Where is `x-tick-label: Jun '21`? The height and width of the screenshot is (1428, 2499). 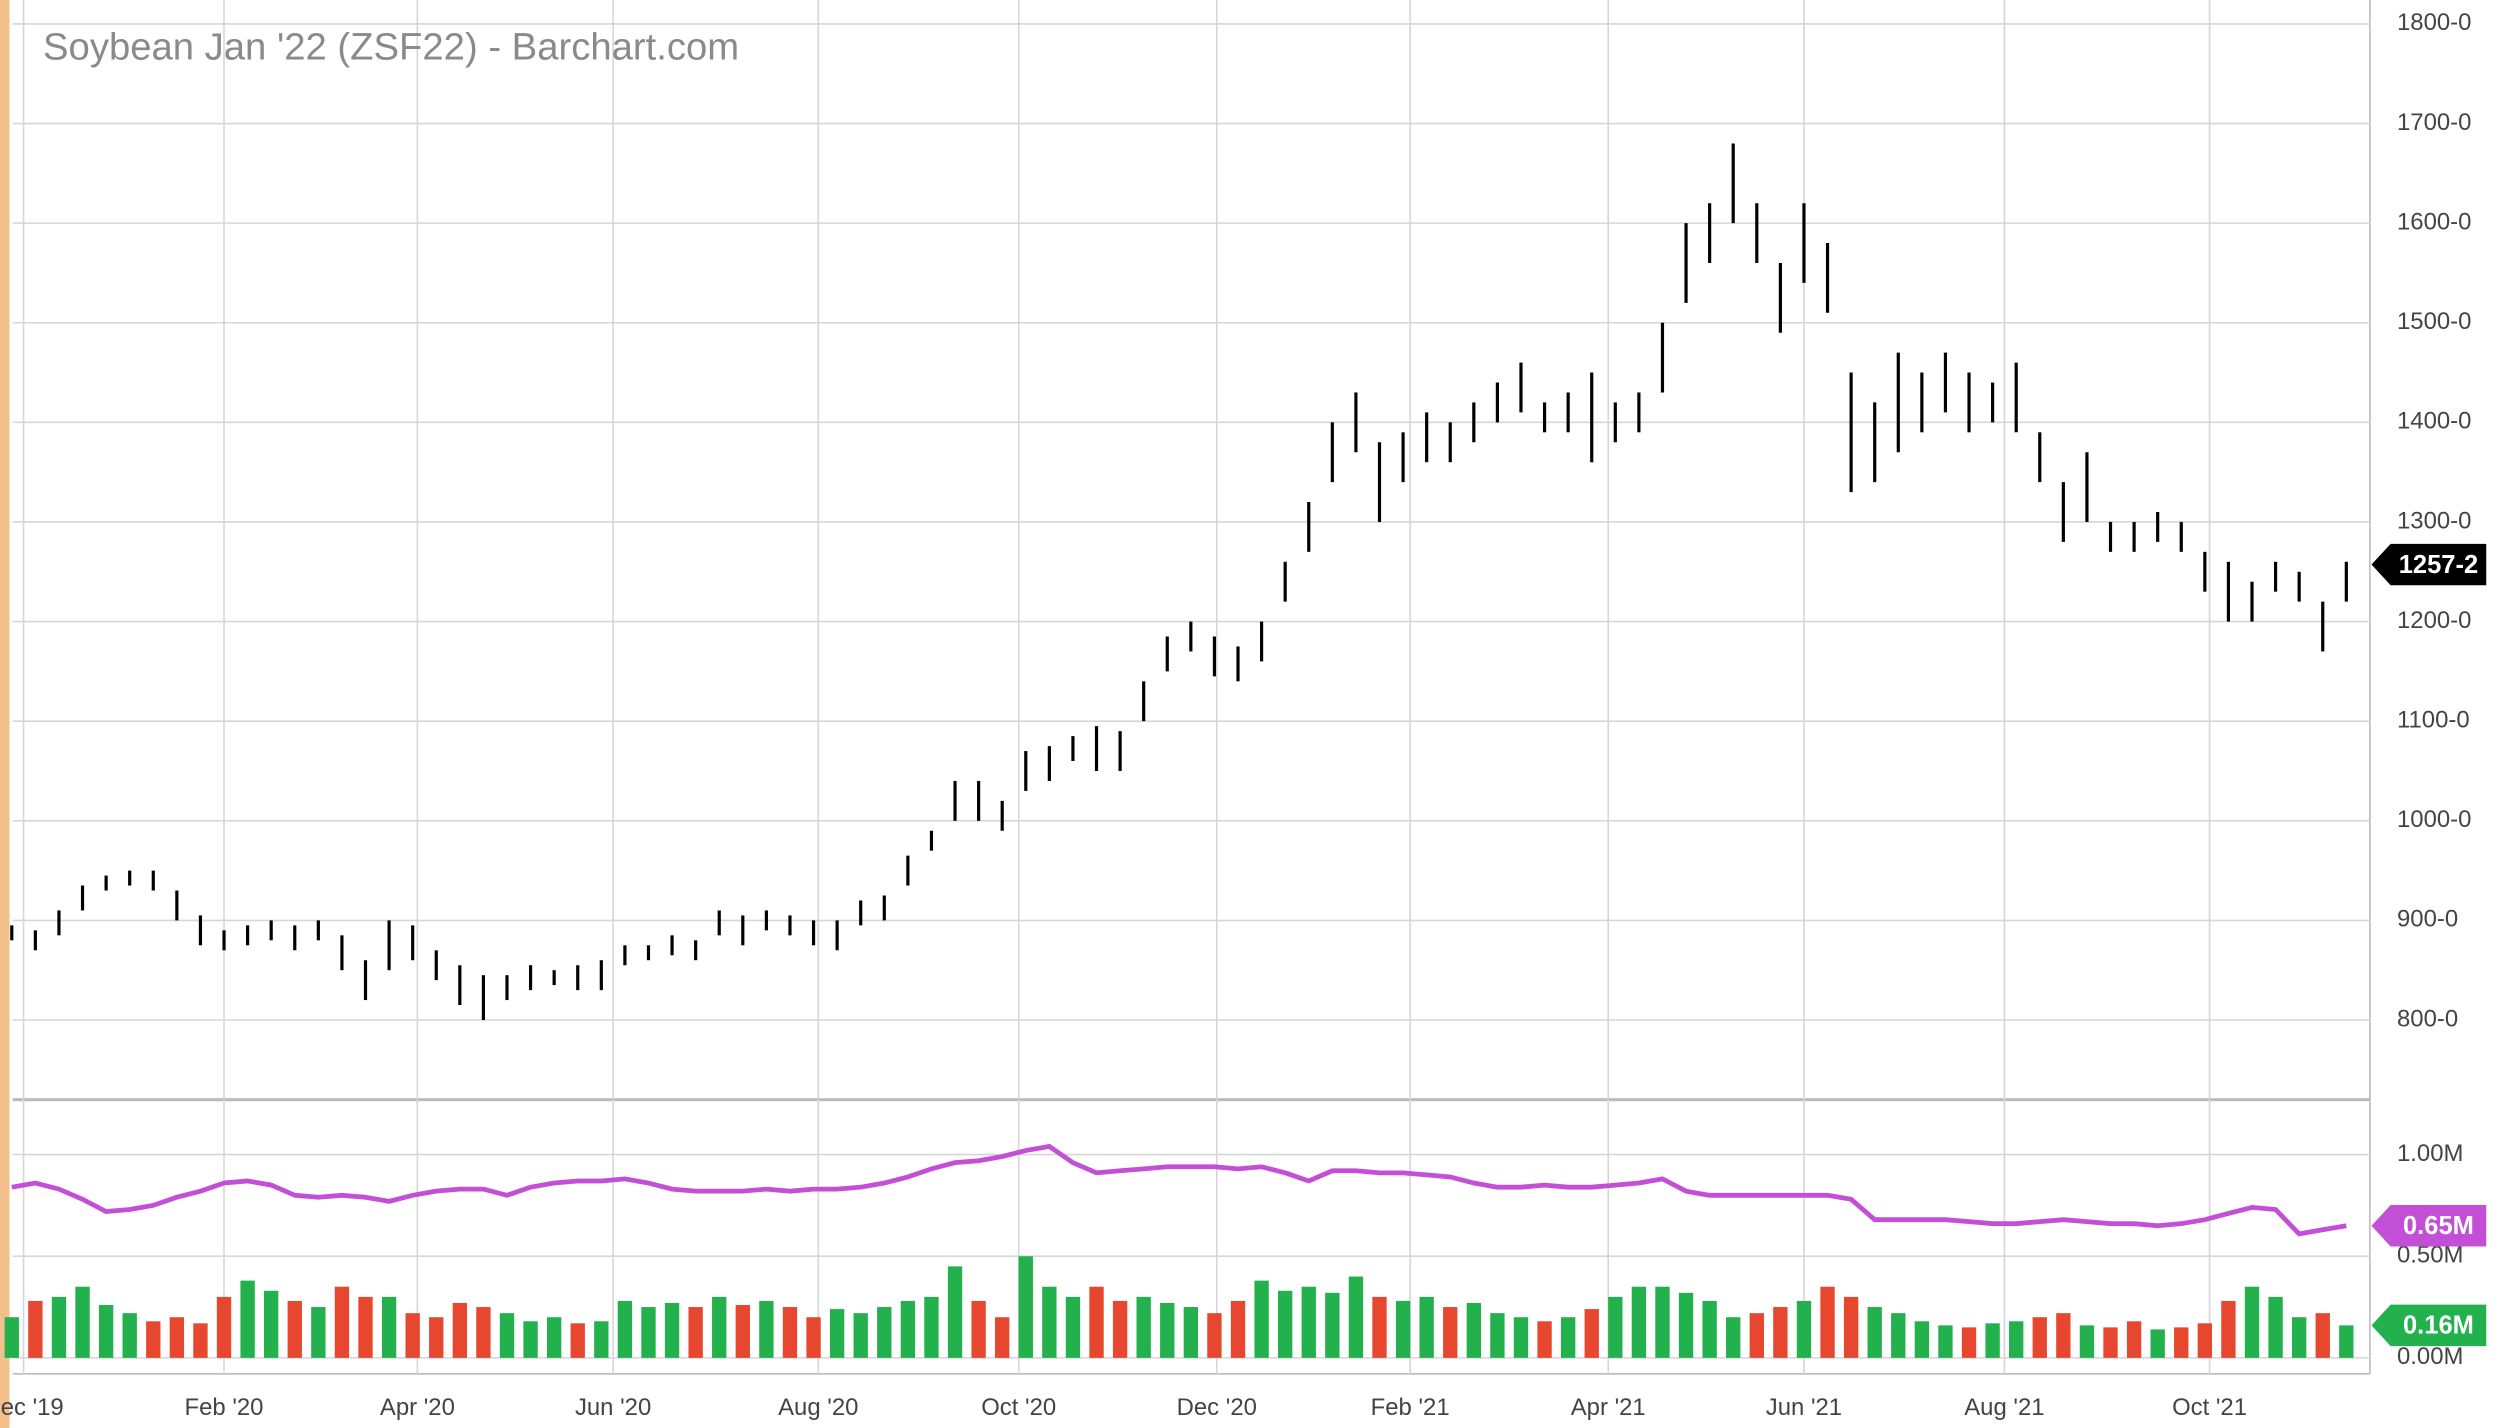 x-tick-label: Jun '21 is located at coordinates (1804, 1407).